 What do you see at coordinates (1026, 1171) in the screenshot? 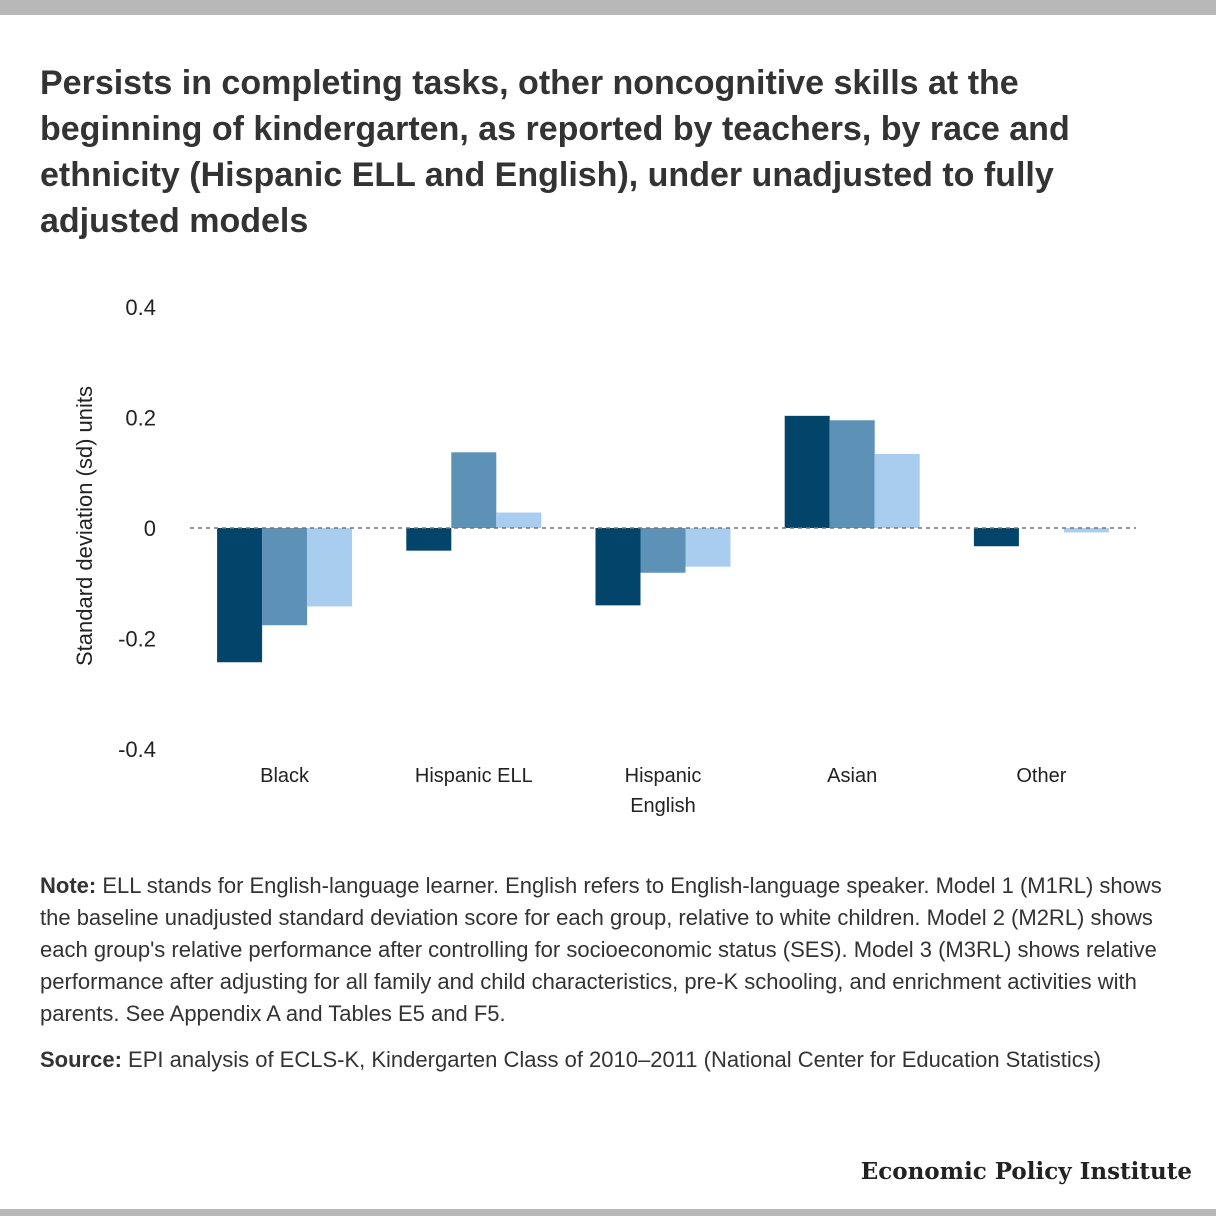
I see `brand-logo-text: Economic Policy Institute` at bounding box center [1026, 1171].